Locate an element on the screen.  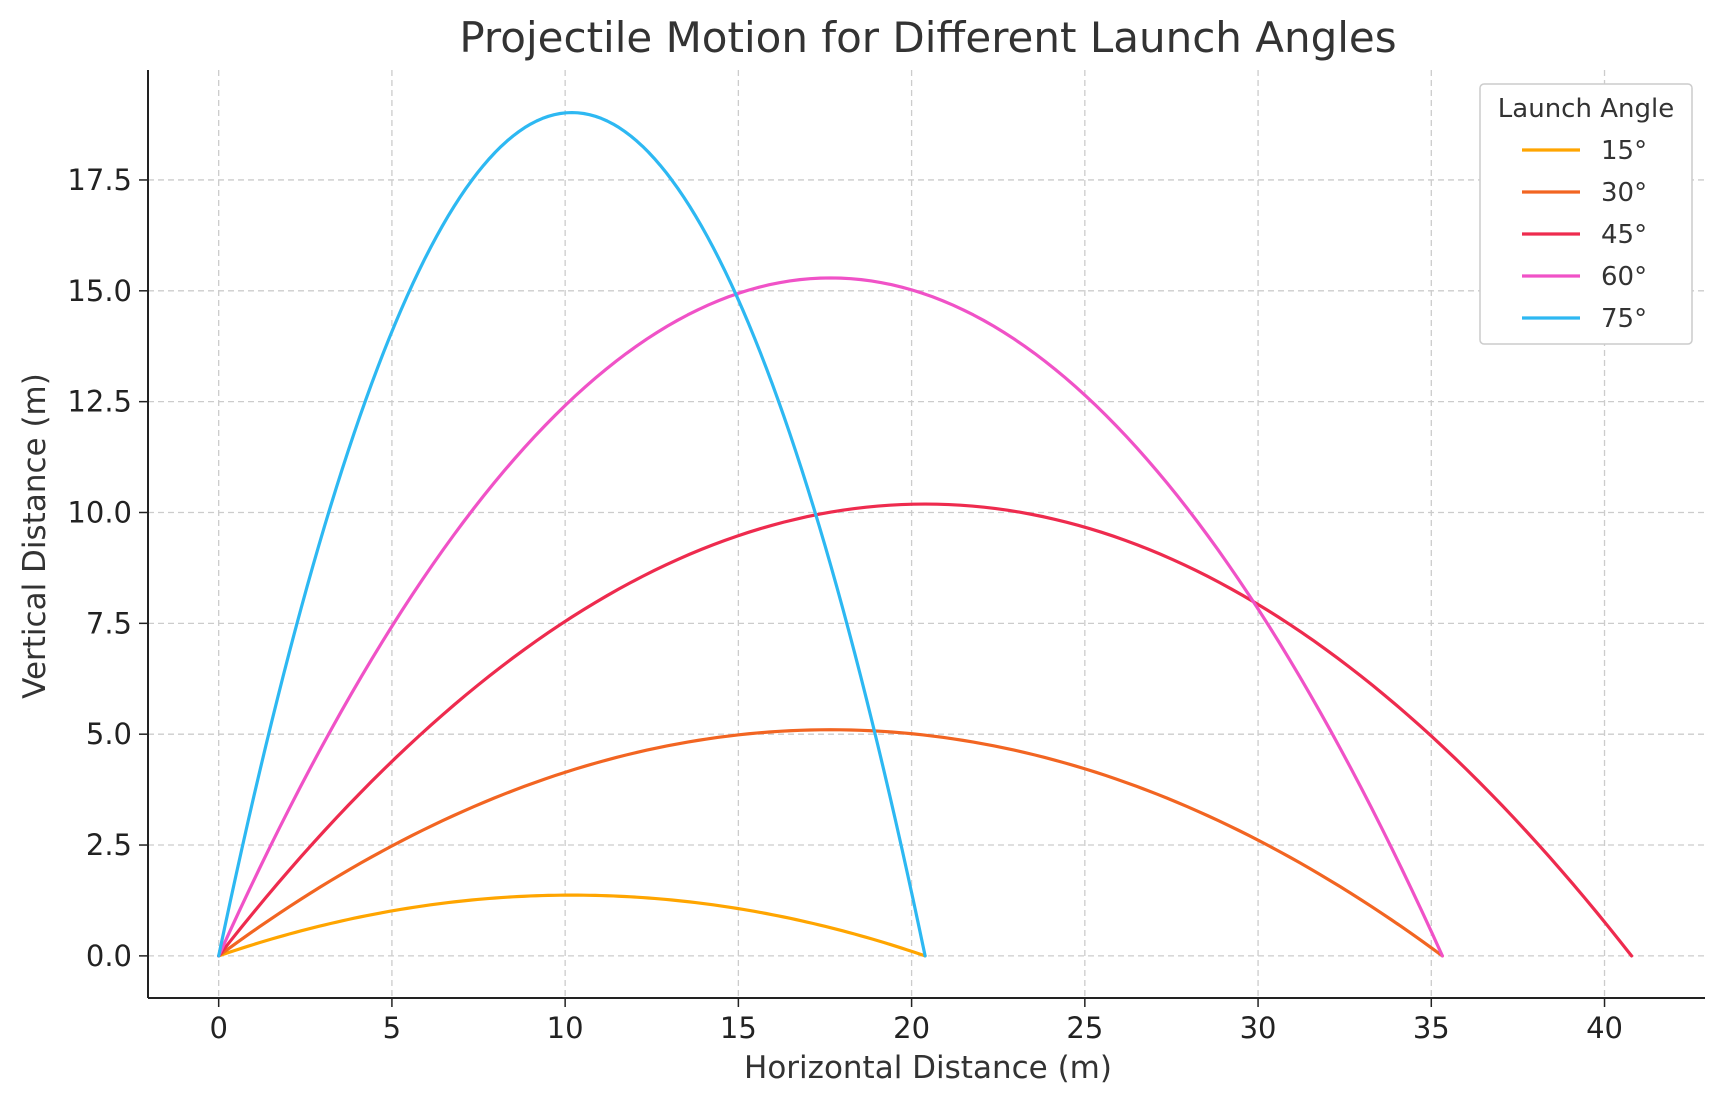
legend-label: 15° is located at coordinates (1624, 151).